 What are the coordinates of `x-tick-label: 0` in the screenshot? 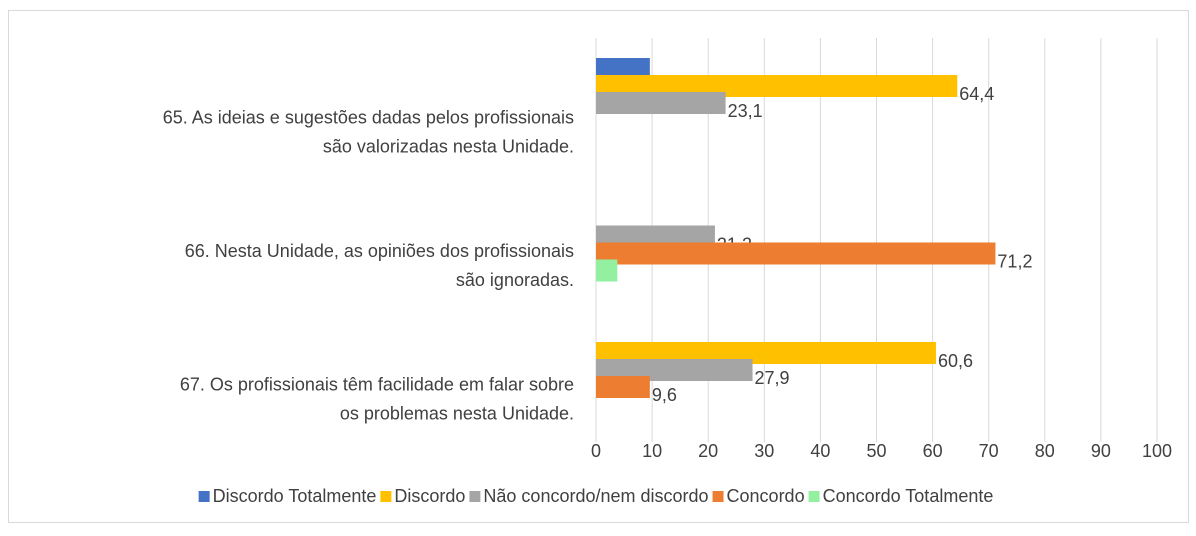 It's located at (596, 451).